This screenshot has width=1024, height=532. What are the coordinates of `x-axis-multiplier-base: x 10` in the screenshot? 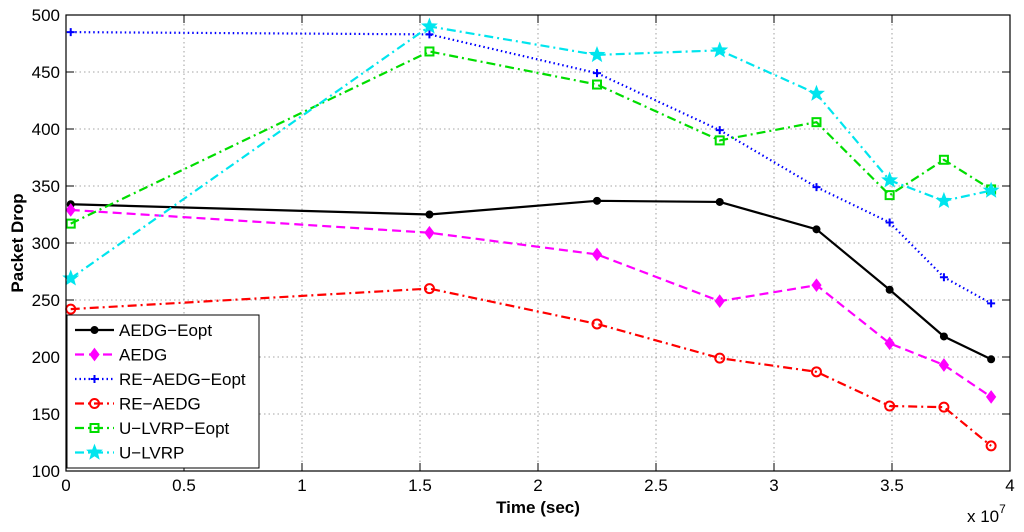 It's located at (983, 516).